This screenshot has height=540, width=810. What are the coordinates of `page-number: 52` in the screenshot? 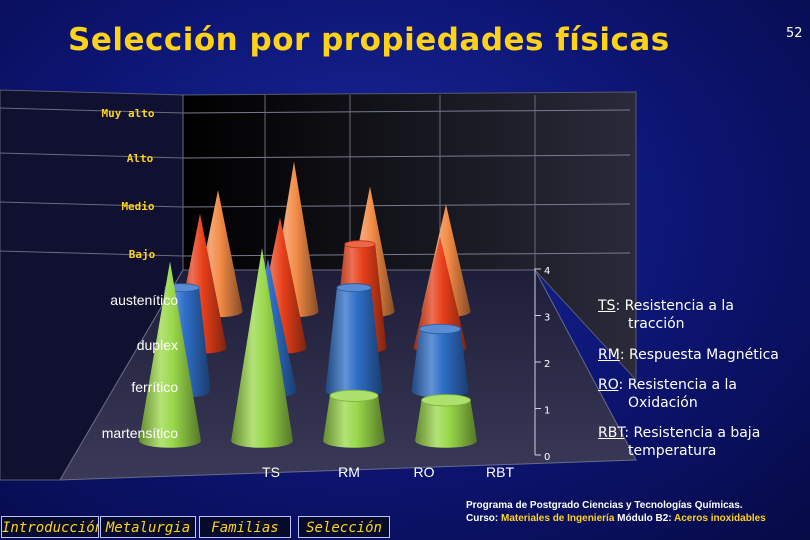 It's located at (794, 33).